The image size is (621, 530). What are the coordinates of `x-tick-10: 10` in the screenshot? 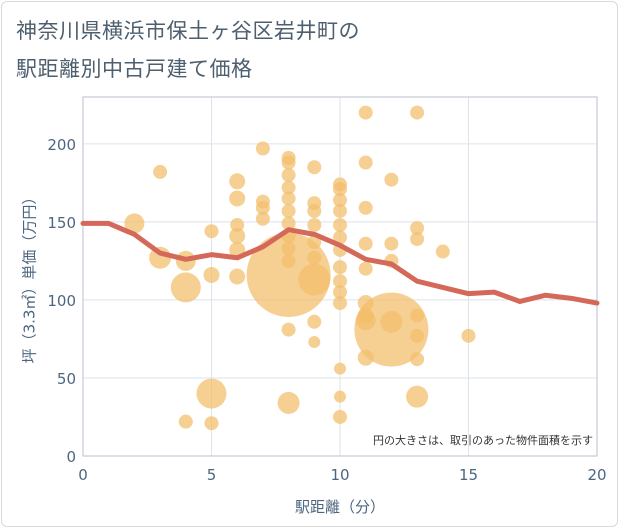 It's located at (339, 475).